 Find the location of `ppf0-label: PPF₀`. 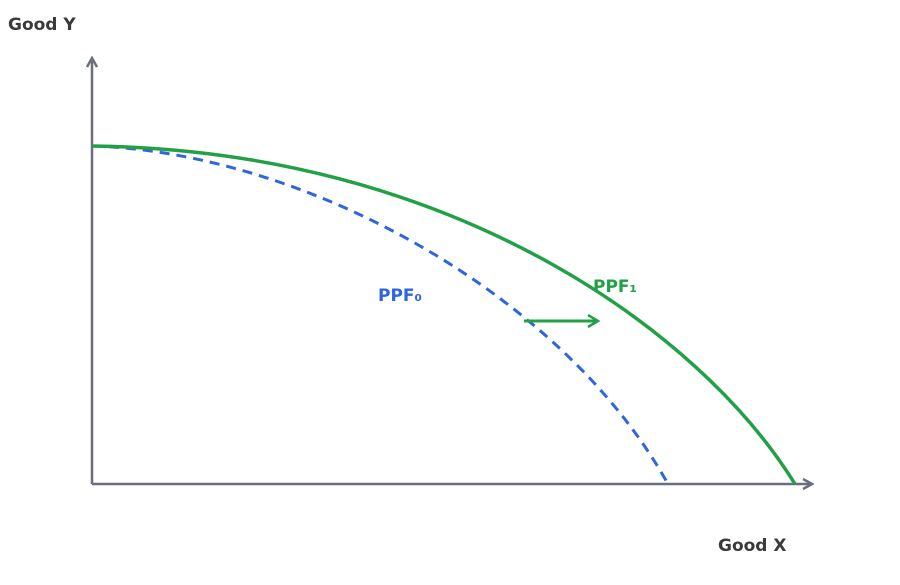

ppf0-label: PPF₀ is located at coordinates (400, 296).